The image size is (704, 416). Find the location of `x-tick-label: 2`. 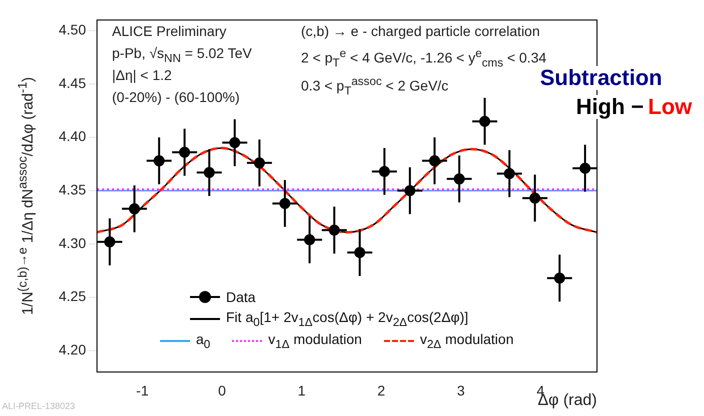

x-tick-label: 2 is located at coordinates (381, 390).